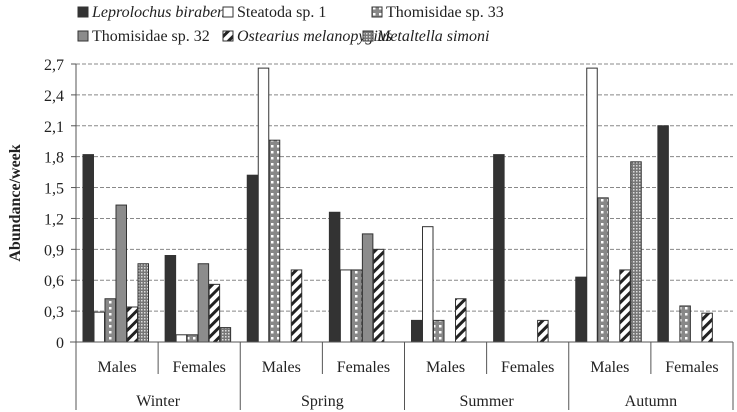 The width and height of the screenshot is (737, 412). What do you see at coordinates (432, 36) in the screenshot?
I see `legend-label: Metaltella simoni` at bounding box center [432, 36].